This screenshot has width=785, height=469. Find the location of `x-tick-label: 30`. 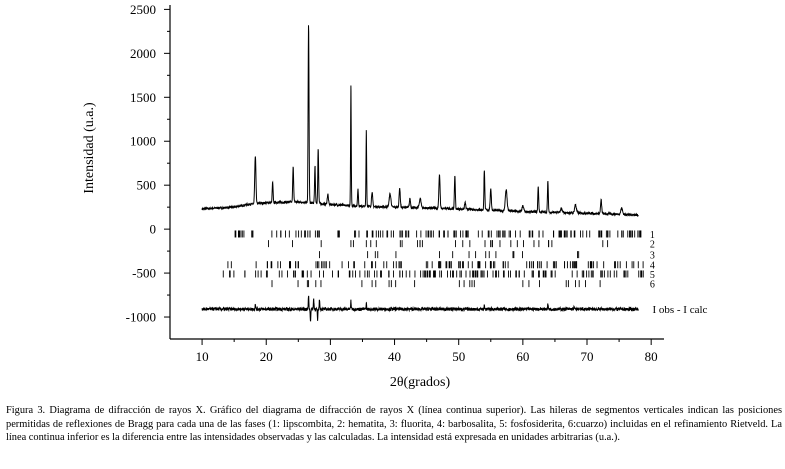

x-tick-label: 30 is located at coordinates (330, 356).